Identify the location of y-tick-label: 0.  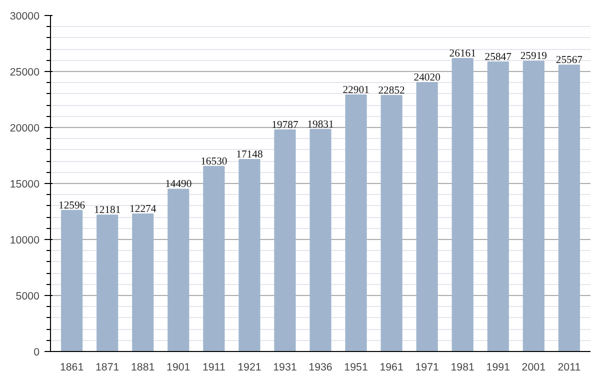
(37, 352).